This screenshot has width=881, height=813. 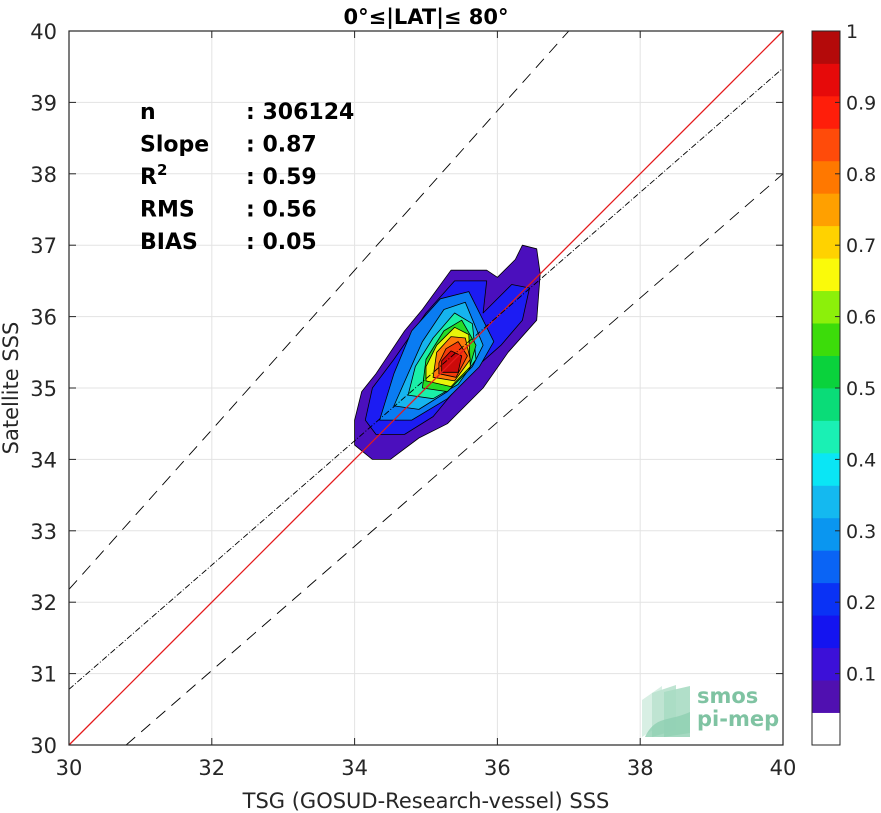 I want to click on y-tick-label: 31, so click(x=43, y=675).